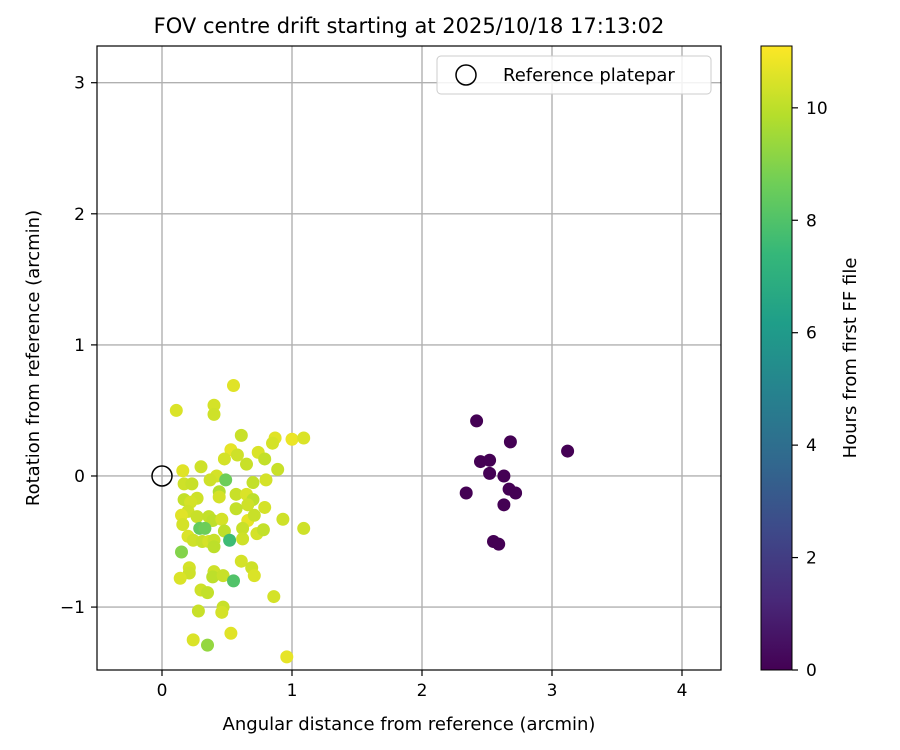  I want to click on x-axis-label: Angular distance from reference (arcmin), so click(409, 724).